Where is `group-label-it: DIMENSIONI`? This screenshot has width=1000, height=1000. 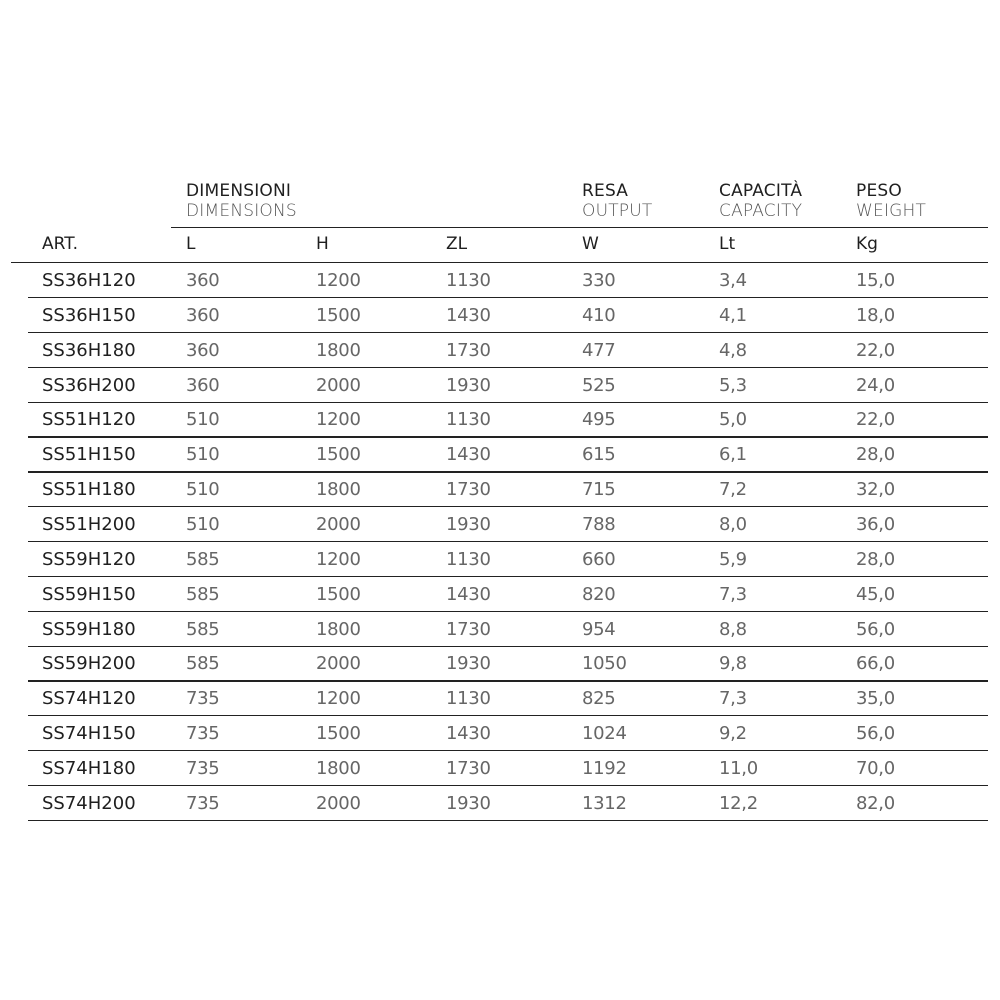
group-label-it: DIMENSIONI is located at coordinates (239, 191).